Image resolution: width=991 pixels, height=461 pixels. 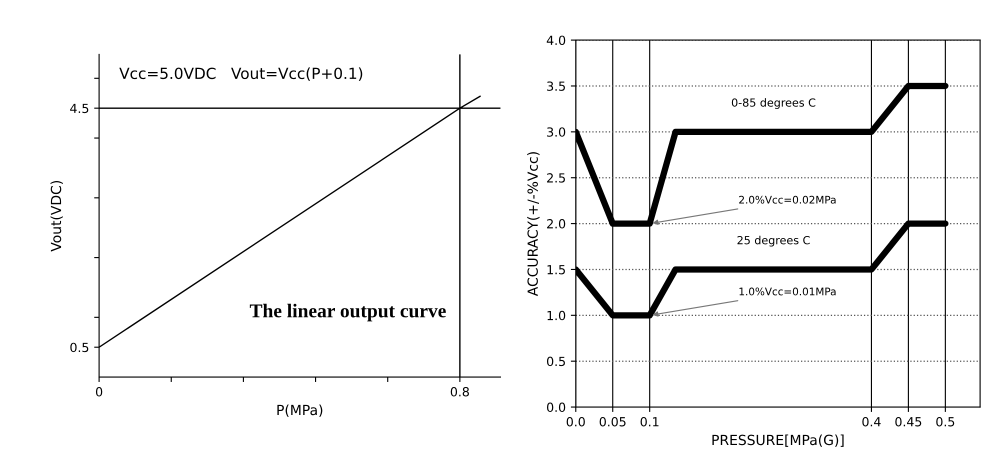 What do you see at coordinates (99, 391) in the screenshot?
I see `x-tick-label: 0` at bounding box center [99, 391].